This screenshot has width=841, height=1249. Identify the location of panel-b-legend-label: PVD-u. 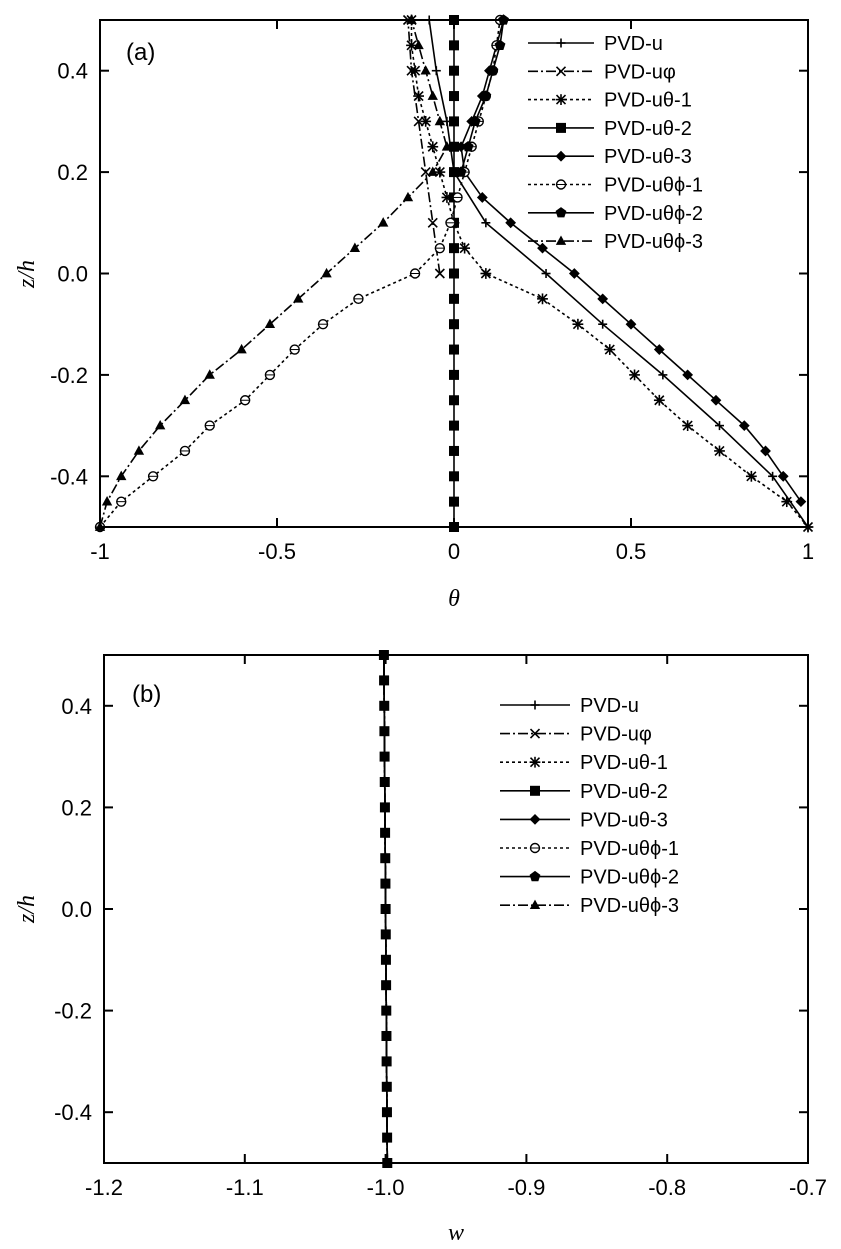
(609, 706).